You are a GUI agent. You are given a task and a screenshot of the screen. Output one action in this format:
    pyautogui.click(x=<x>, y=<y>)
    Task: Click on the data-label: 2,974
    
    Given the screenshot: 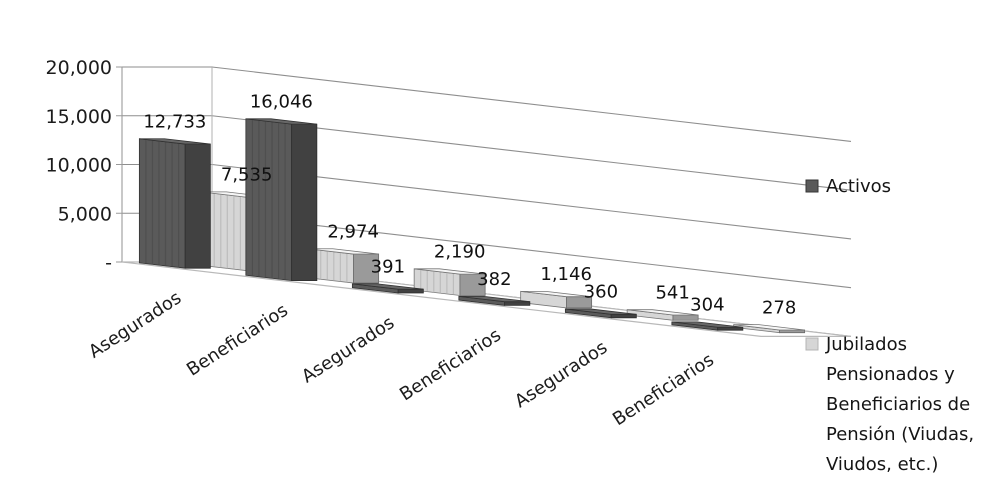 What is the action you would take?
    pyautogui.click(x=353, y=231)
    